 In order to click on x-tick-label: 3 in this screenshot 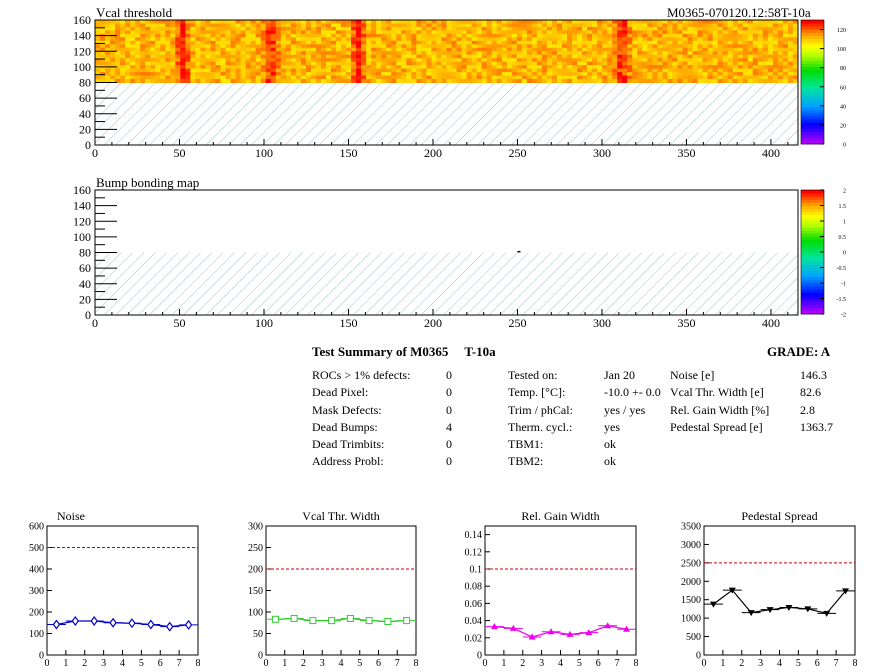, I will do `click(760, 663)`.